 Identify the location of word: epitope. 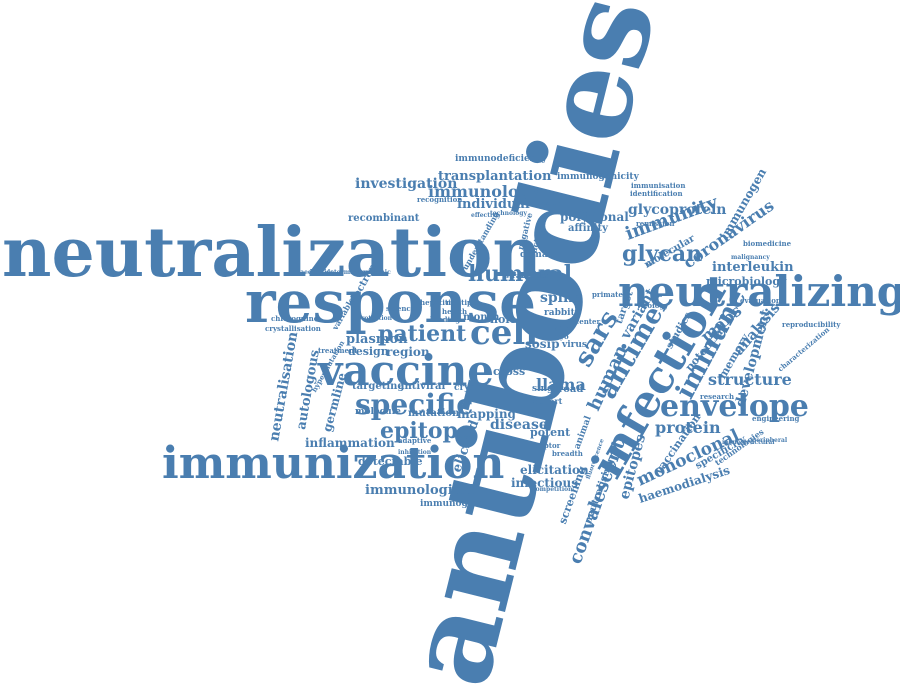
(426, 430).